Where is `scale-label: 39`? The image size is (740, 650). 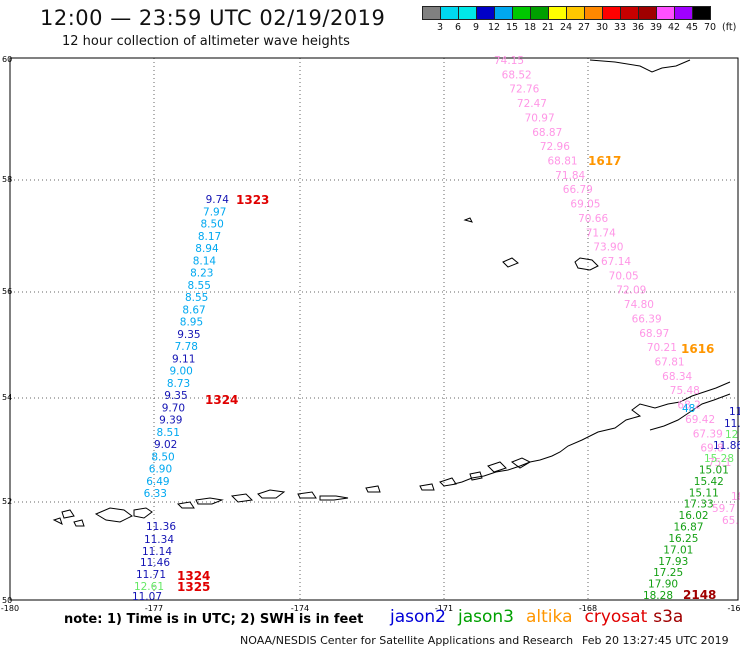
scale-label: 39 is located at coordinates (656, 27).